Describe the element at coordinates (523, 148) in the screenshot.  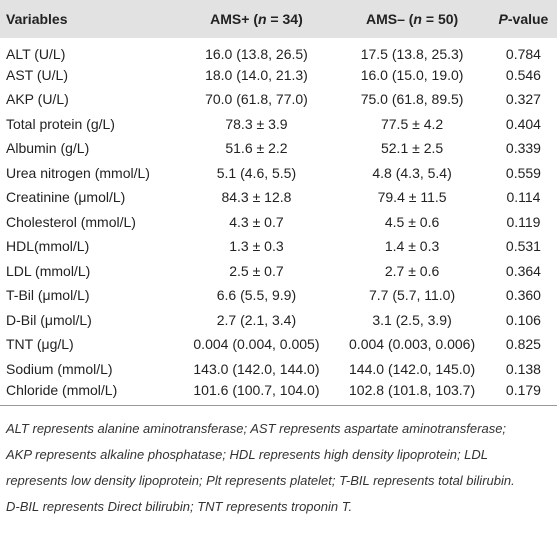
I see `value-cell: 0.339` at that location.